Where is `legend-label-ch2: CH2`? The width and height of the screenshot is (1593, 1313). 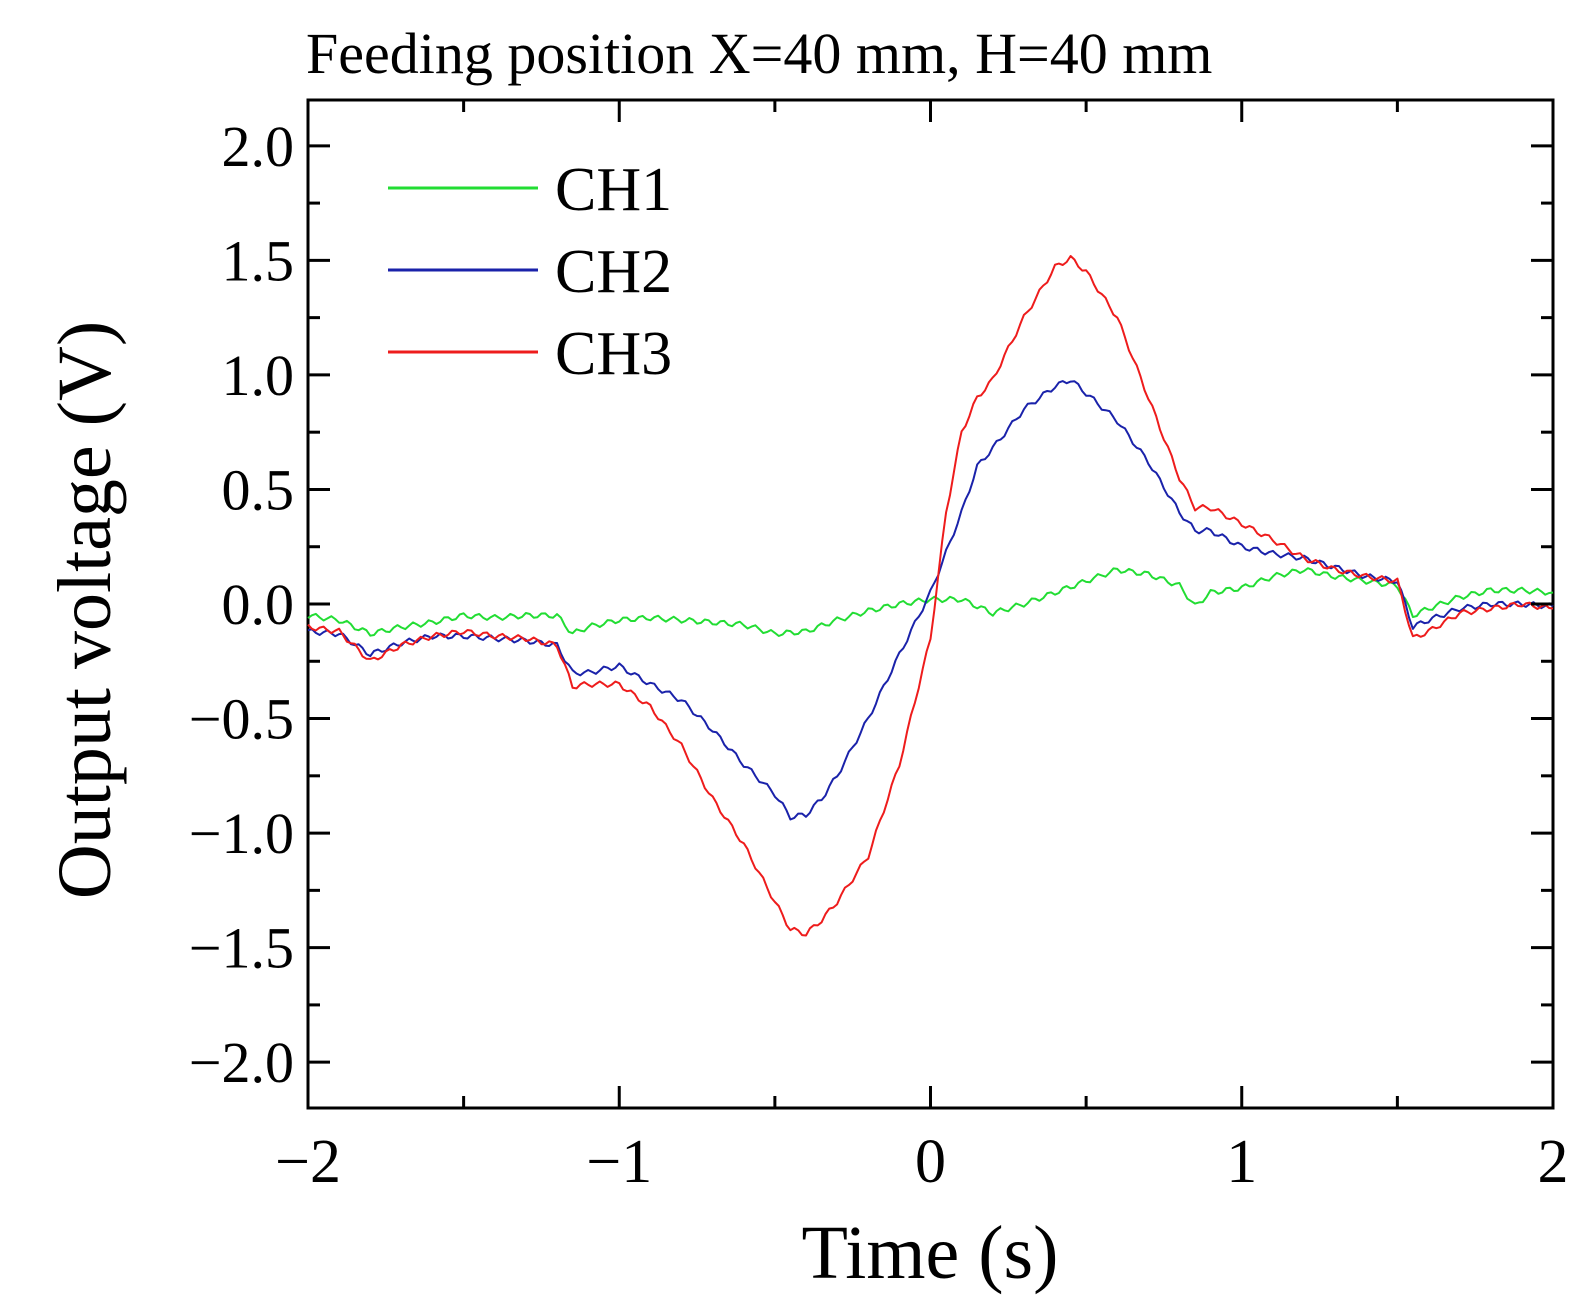 legend-label-ch2: CH2 is located at coordinates (613, 272).